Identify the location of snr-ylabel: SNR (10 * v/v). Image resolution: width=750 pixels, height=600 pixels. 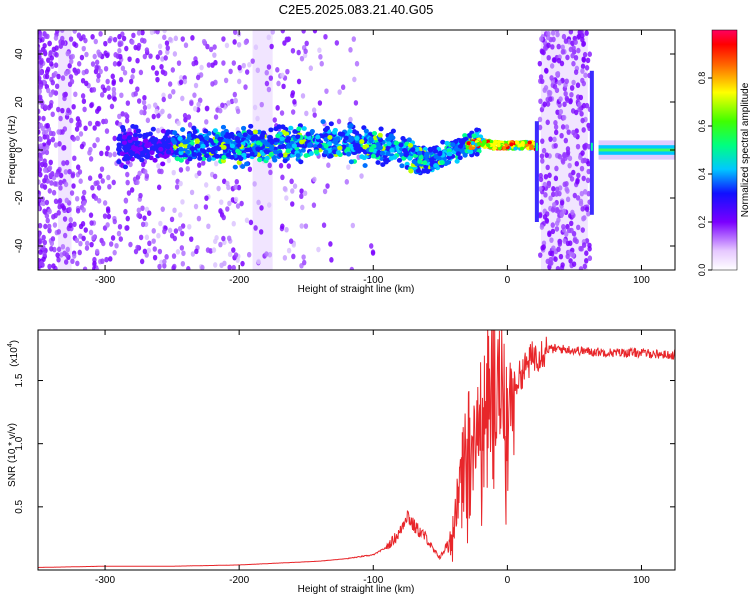
(12, 455).